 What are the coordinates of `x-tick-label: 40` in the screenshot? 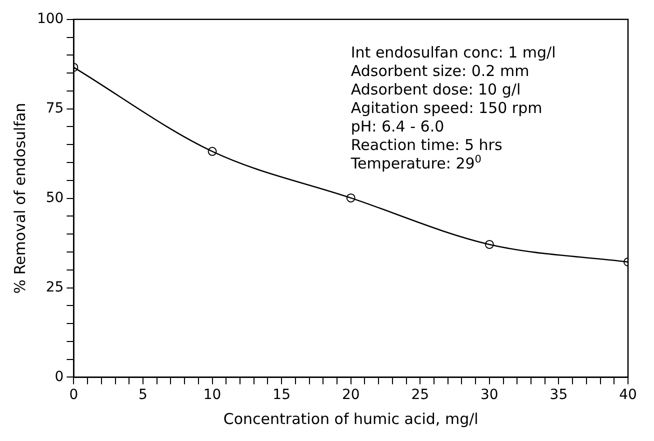 It's located at (628, 395).